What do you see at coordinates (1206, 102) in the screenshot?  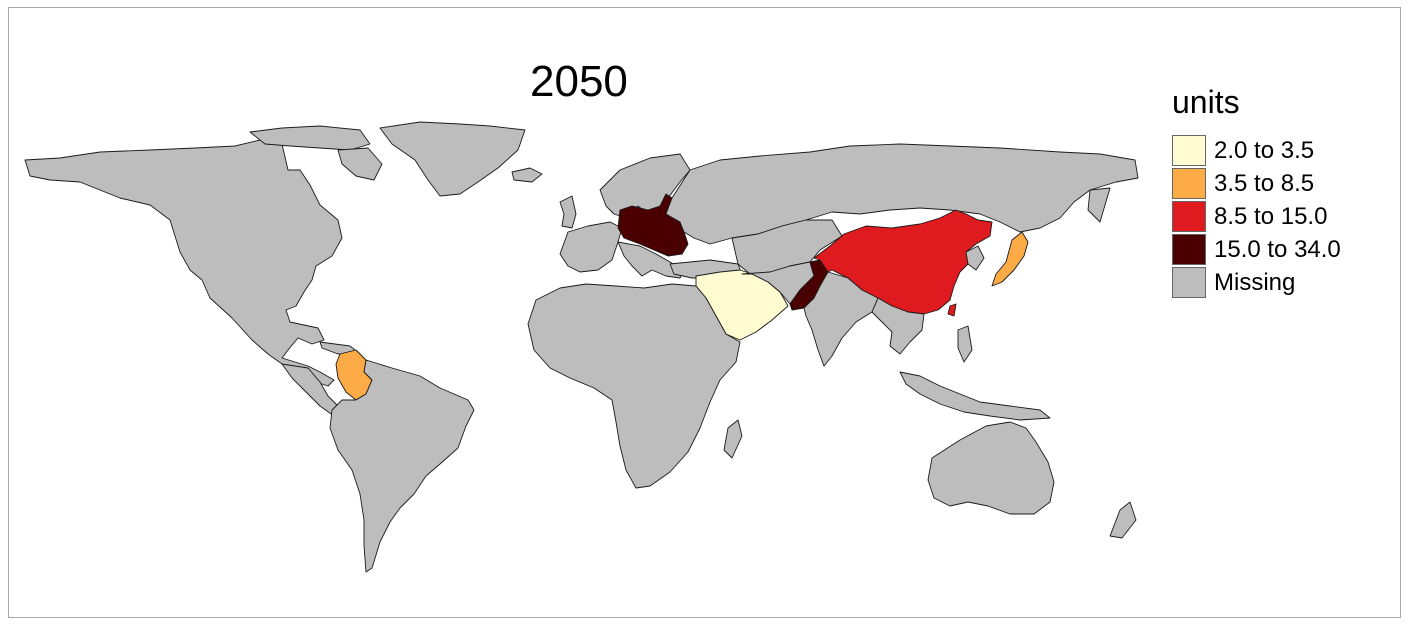 I see `legend-title: units` at bounding box center [1206, 102].